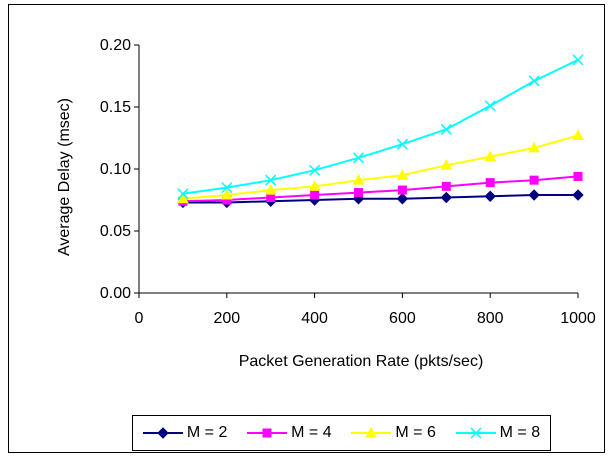 The height and width of the screenshot is (457, 613). I want to click on legend-label: M = 2, so click(207, 432).